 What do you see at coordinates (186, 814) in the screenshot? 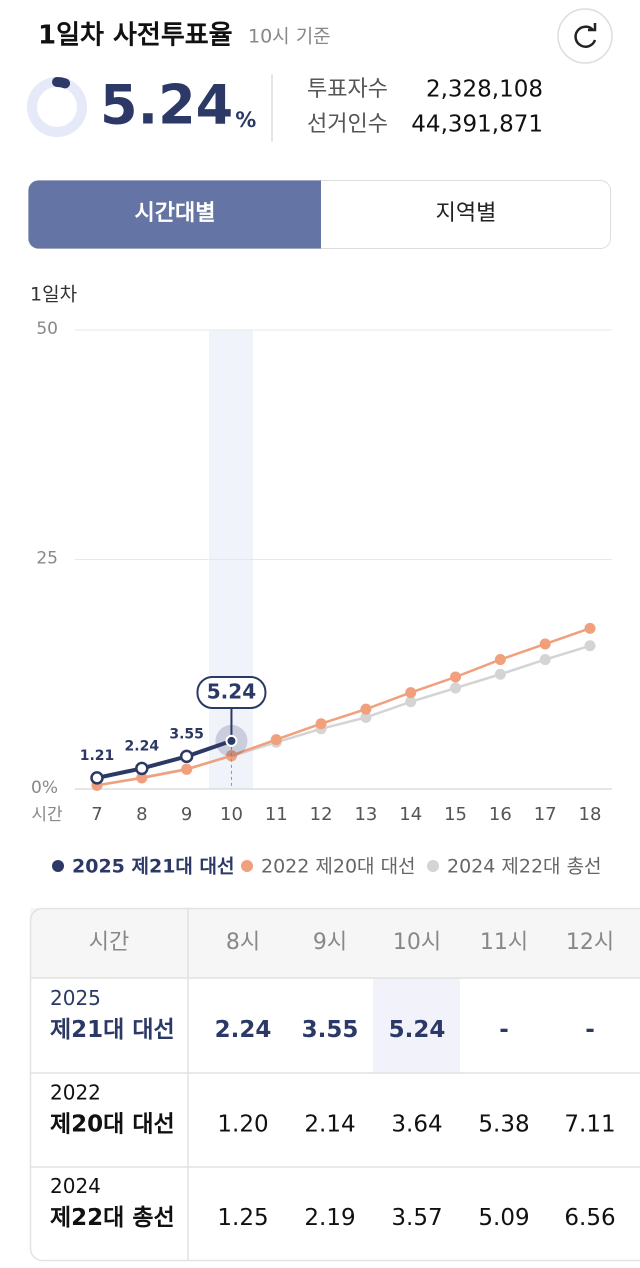
I see `x-tick-label: 9` at bounding box center [186, 814].